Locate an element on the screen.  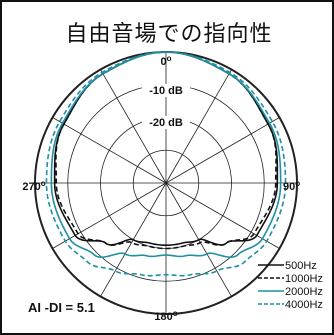
radial-label: -10 dB is located at coordinates (166, 91).